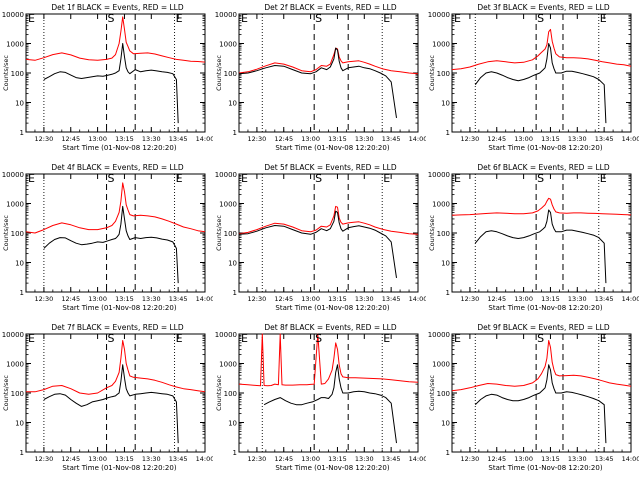 This screenshot has width=640, height=480. What do you see at coordinates (117, 327) in the screenshot?
I see `panel-title: Det 7f BLACK = Events, RED = LLD` at bounding box center [117, 327].